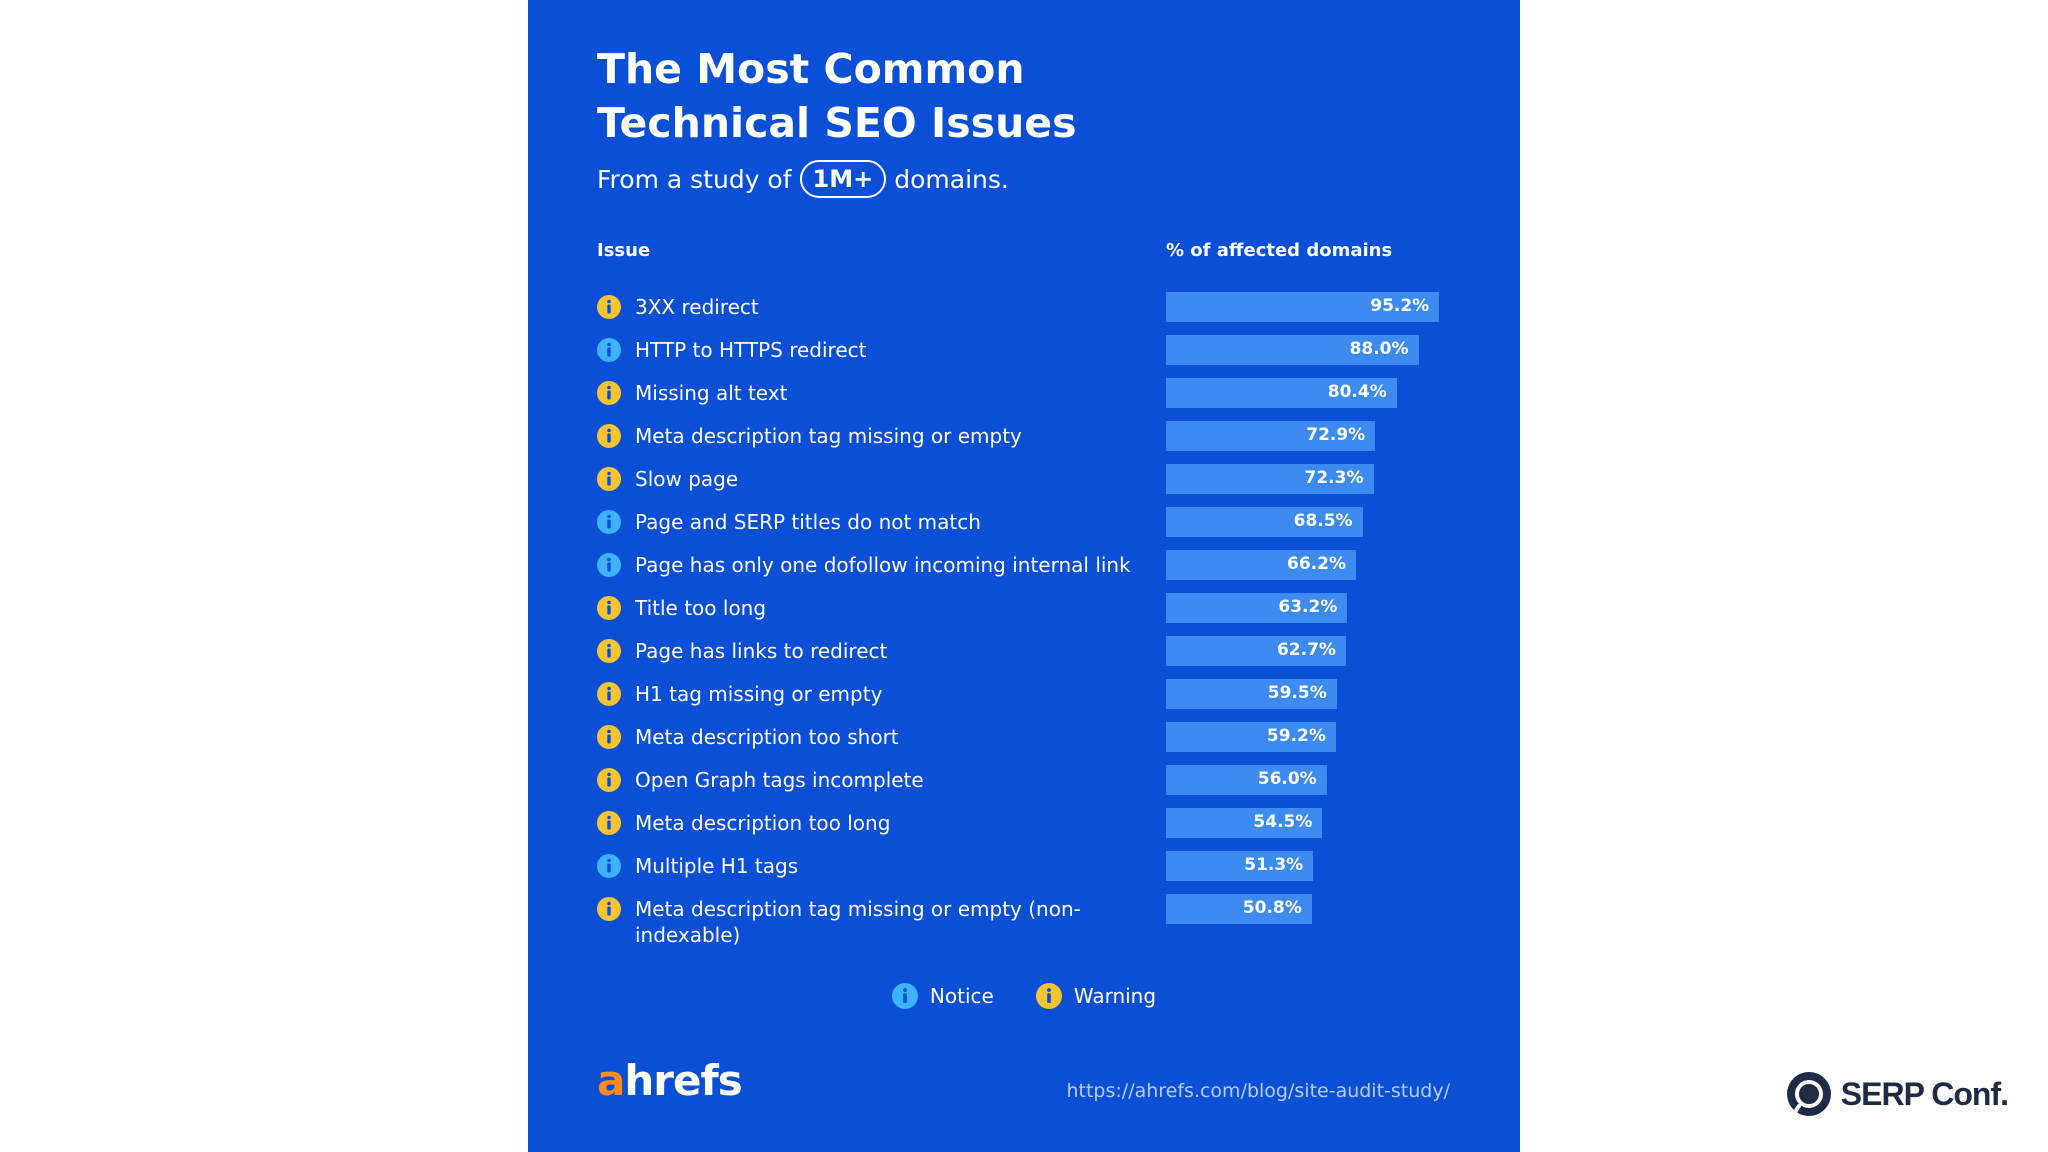 Image resolution: width=2048 pixels, height=1152 pixels. What do you see at coordinates (951, 179) in the screenshot?
I see `subtitle-text-after: domains.` at bounding box center [951, 179].